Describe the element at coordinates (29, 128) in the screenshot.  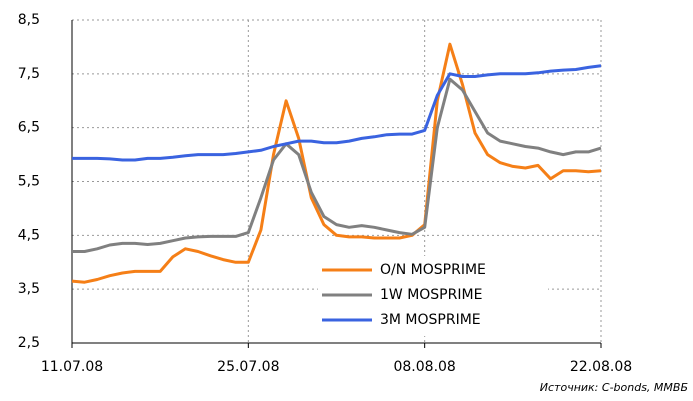
I see `y-tick-label: 6,5` at that location.